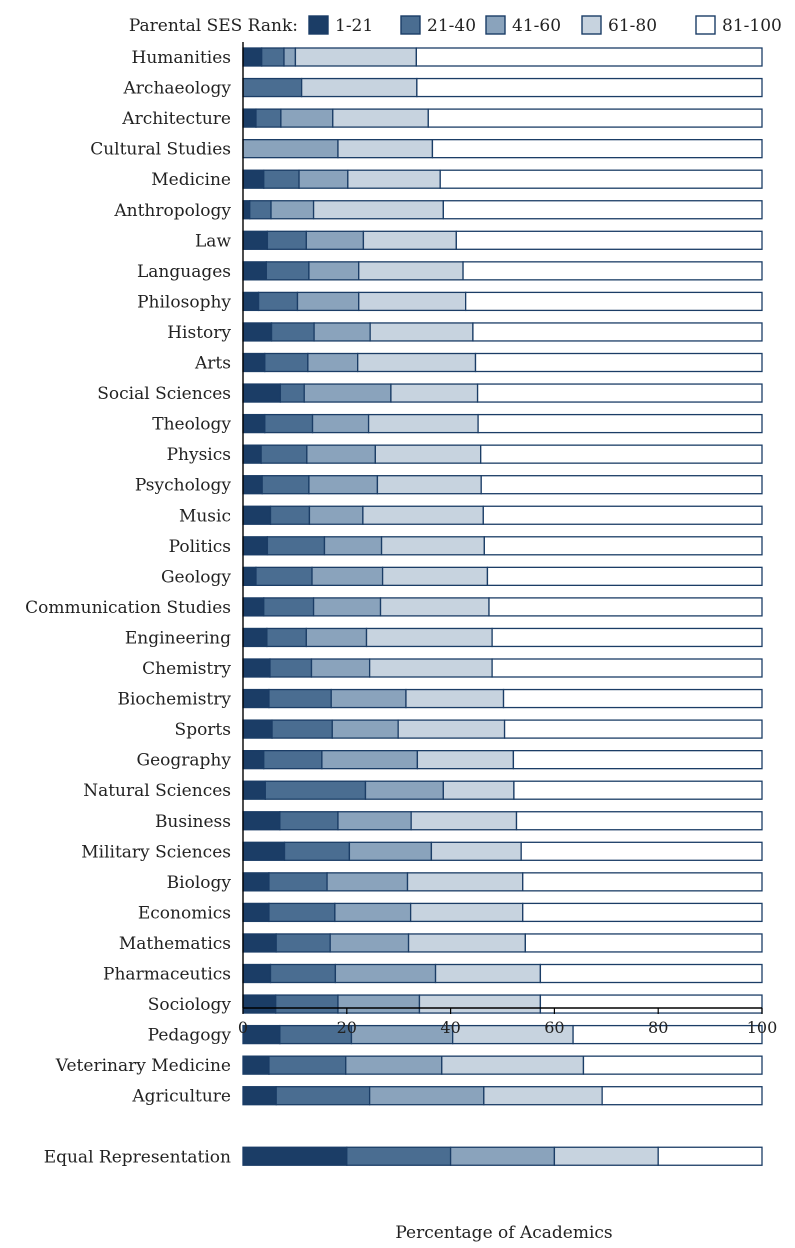  I want to click on legend-label: 41-60, so click(536, 26).